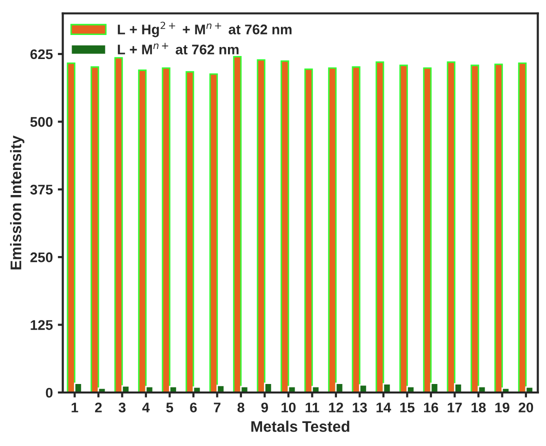 The width and height of the screenshot is (546, 446). What do you see at coordinates (41, 122) in the screenshot?
I see `y-tick-label: 500` at bounding box center [41, 122].